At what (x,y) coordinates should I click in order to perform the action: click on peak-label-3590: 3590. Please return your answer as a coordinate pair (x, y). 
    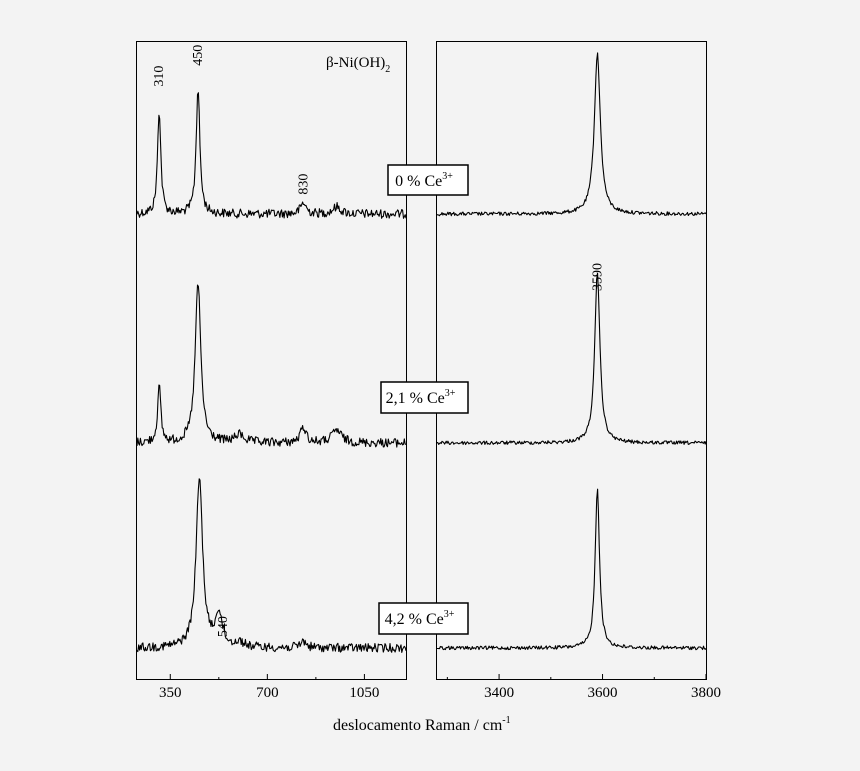
    Looking at the image, I should click on (597, 277).